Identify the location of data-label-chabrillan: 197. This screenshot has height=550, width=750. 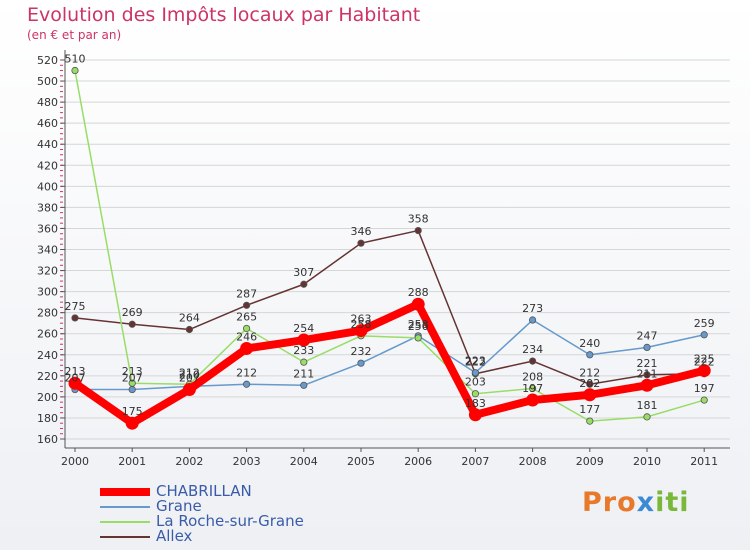
(532, 388).